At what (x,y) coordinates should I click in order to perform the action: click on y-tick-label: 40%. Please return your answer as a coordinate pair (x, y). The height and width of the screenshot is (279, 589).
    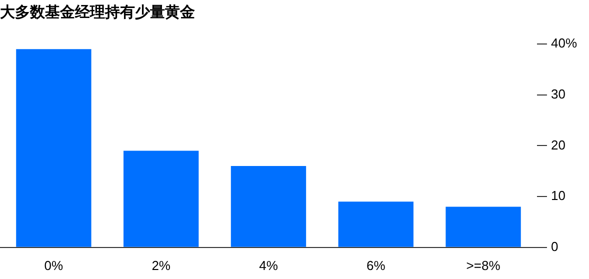
    Looking at the image, I should click on (564, 43).